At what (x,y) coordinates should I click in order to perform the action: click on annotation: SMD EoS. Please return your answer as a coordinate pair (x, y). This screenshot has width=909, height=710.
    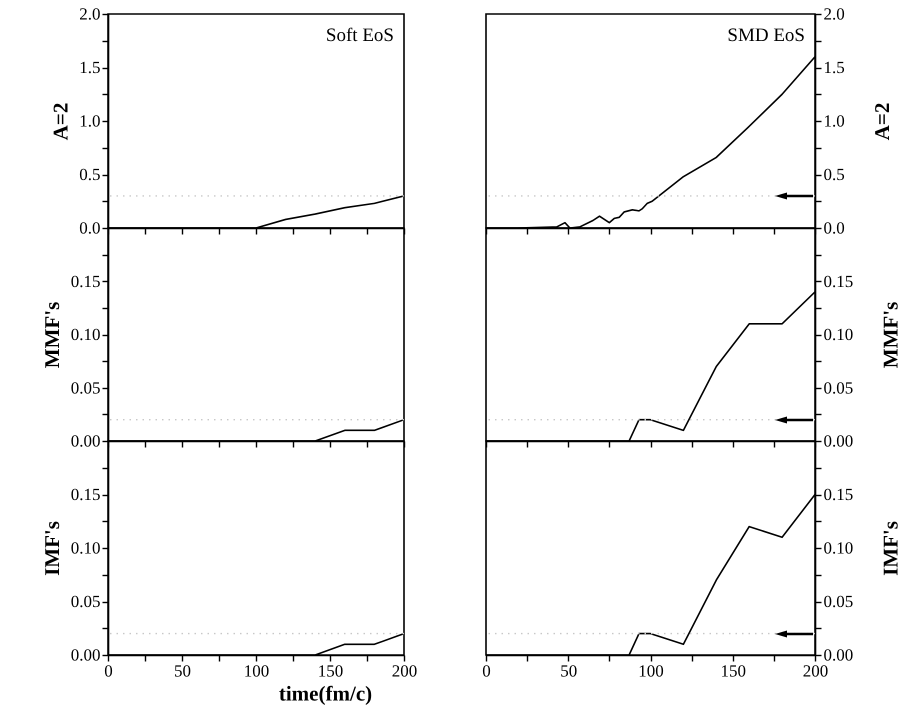
    Looking at the image, I should click on (766, 35).